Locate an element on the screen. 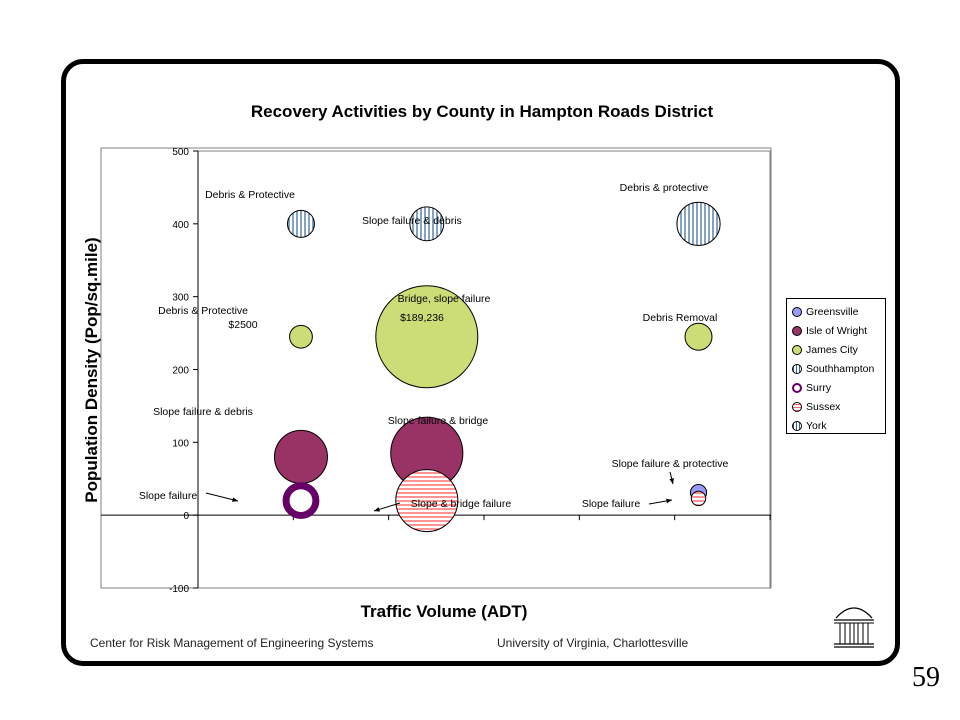  x-axis-title: Traffic Volume (ADT) is located at coordinates (444, 611).